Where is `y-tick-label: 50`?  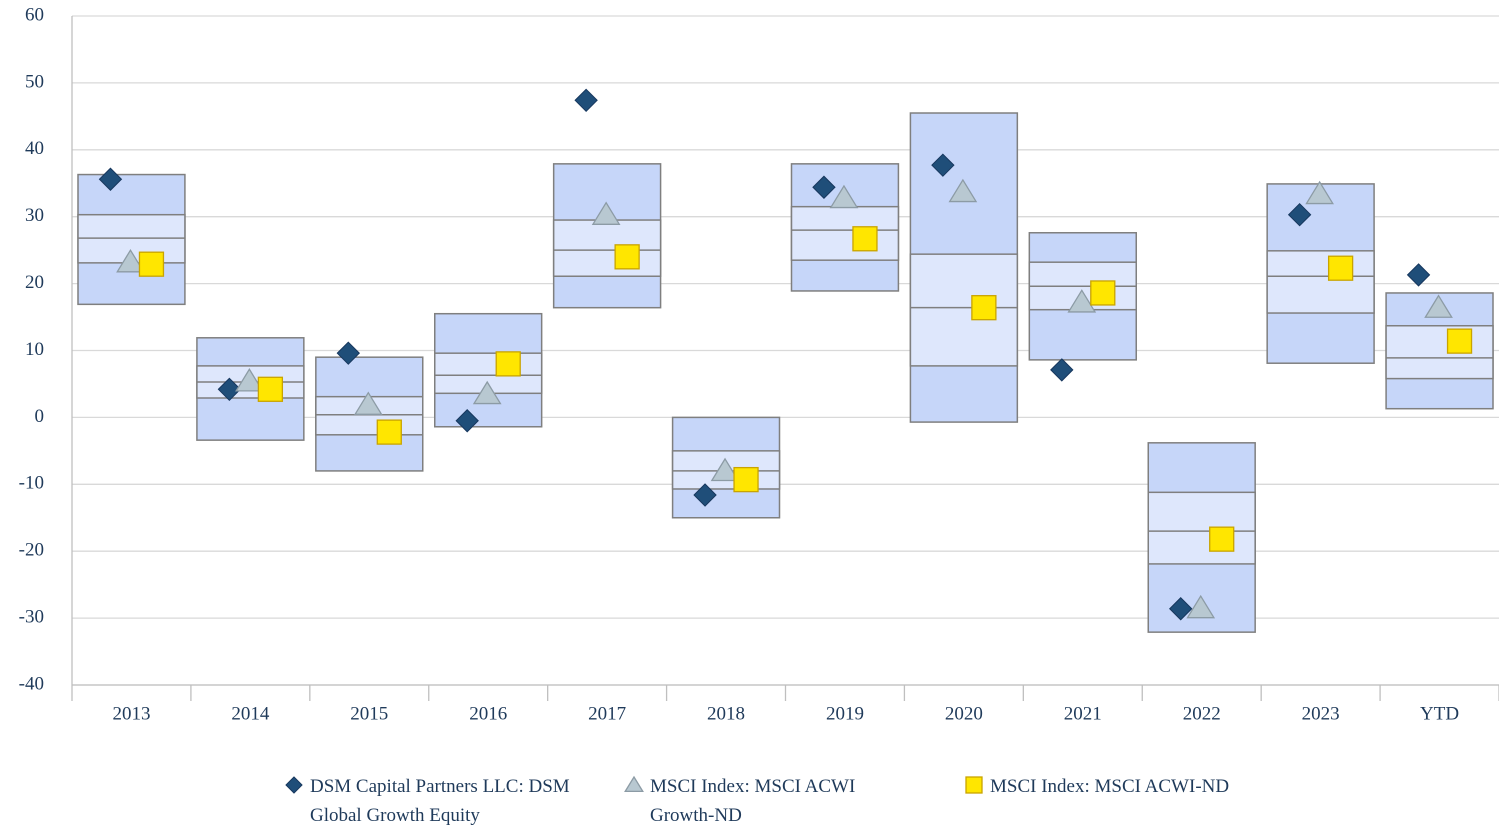
y-tick-label: 50 is located at coordinates (34, 81).